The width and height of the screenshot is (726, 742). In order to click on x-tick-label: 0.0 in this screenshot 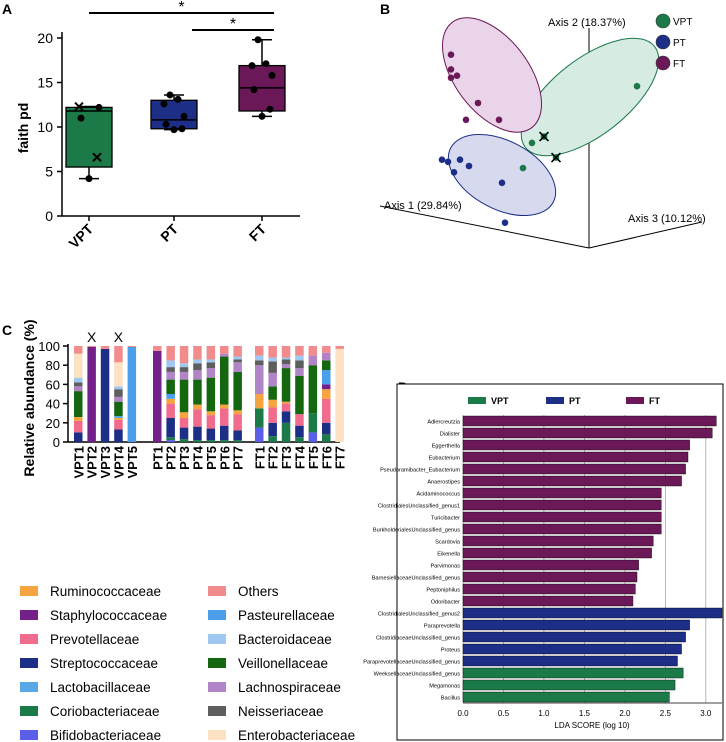, I will do `click(463, 713)`.